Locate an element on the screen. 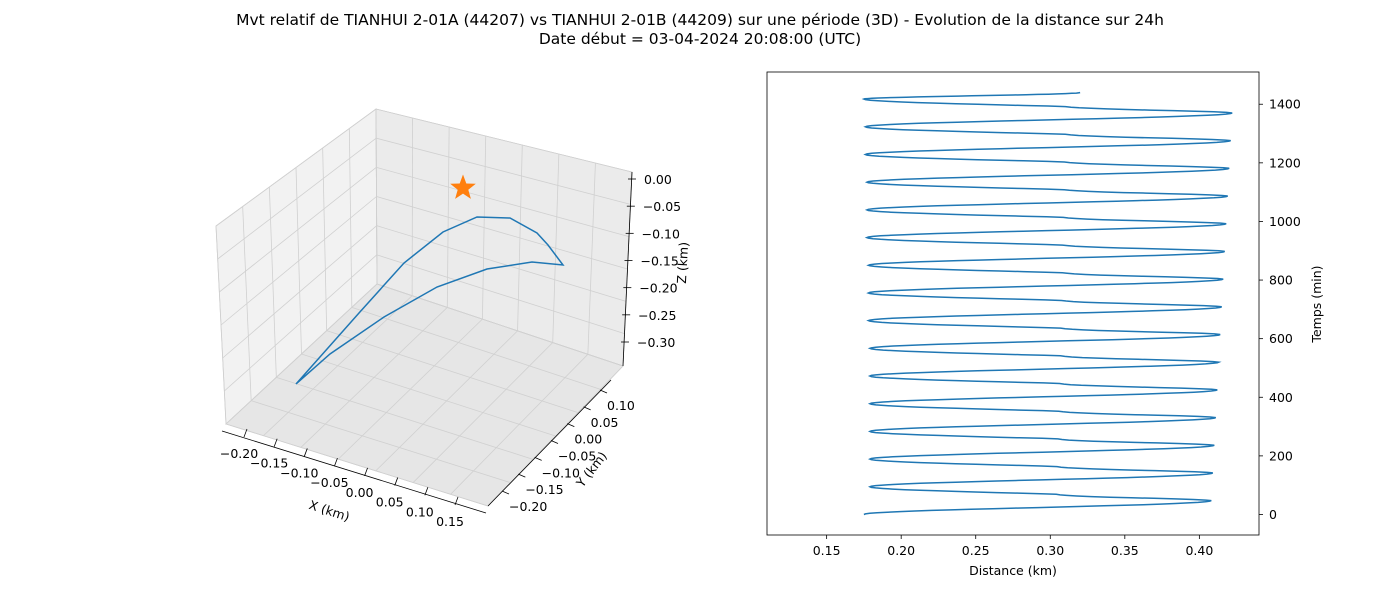 The image size is (1400, 600). z-tick-label: −0.30 is located at coordinates (656, 342).